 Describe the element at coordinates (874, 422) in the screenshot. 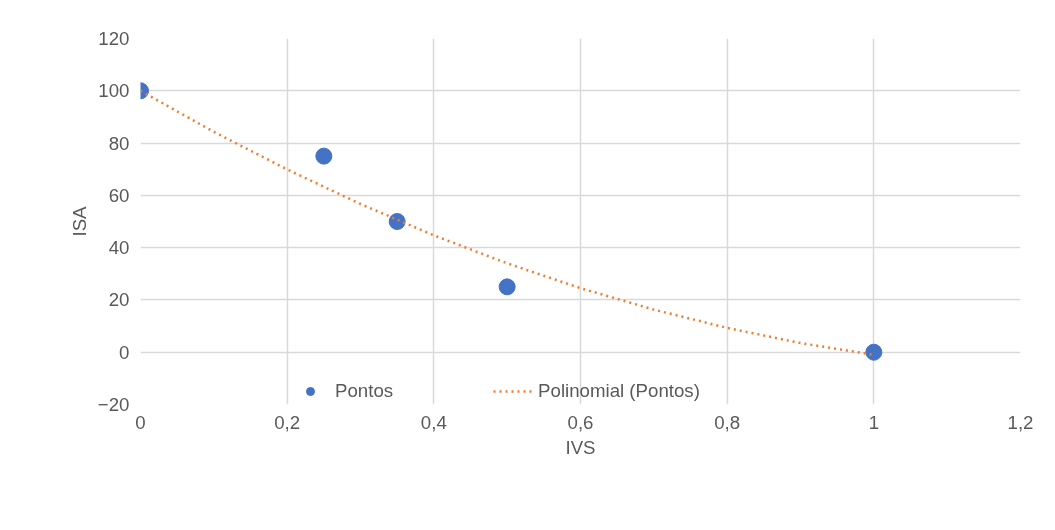

I see `x-tick-label: 1` at that location.